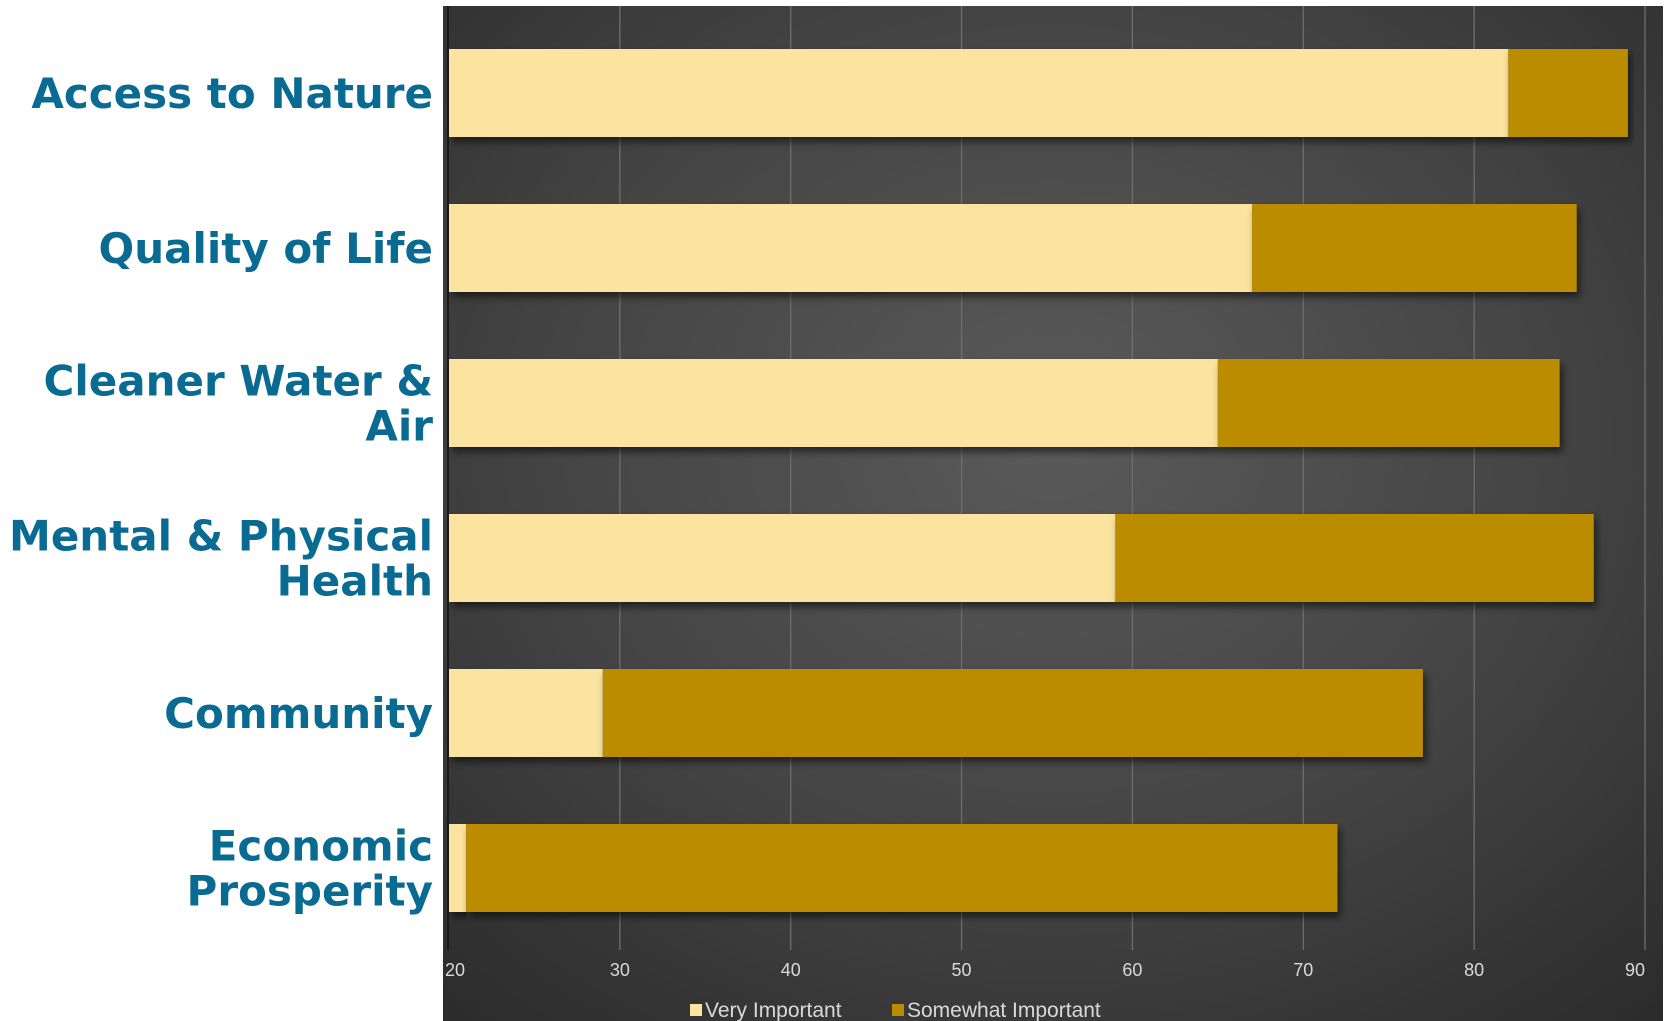 This screenshot has height=1021, width=1675. I want to click on category-label: Mental & Physical Health, so click(221, 559).